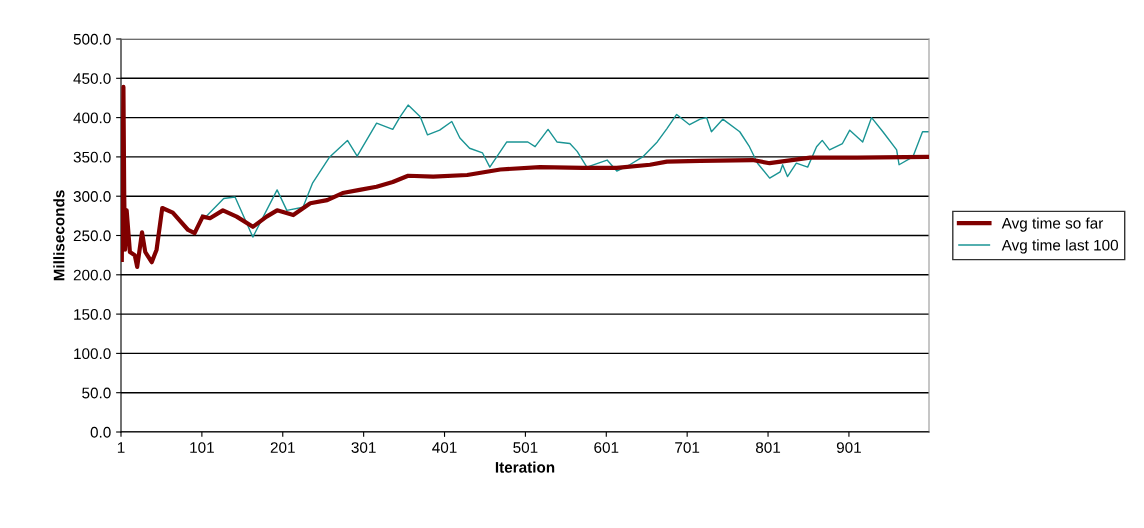  What do you see at coordinates (282, 447) in the screenshot?
I see `x-tick-label: 201` at bounding box center [282, 447].